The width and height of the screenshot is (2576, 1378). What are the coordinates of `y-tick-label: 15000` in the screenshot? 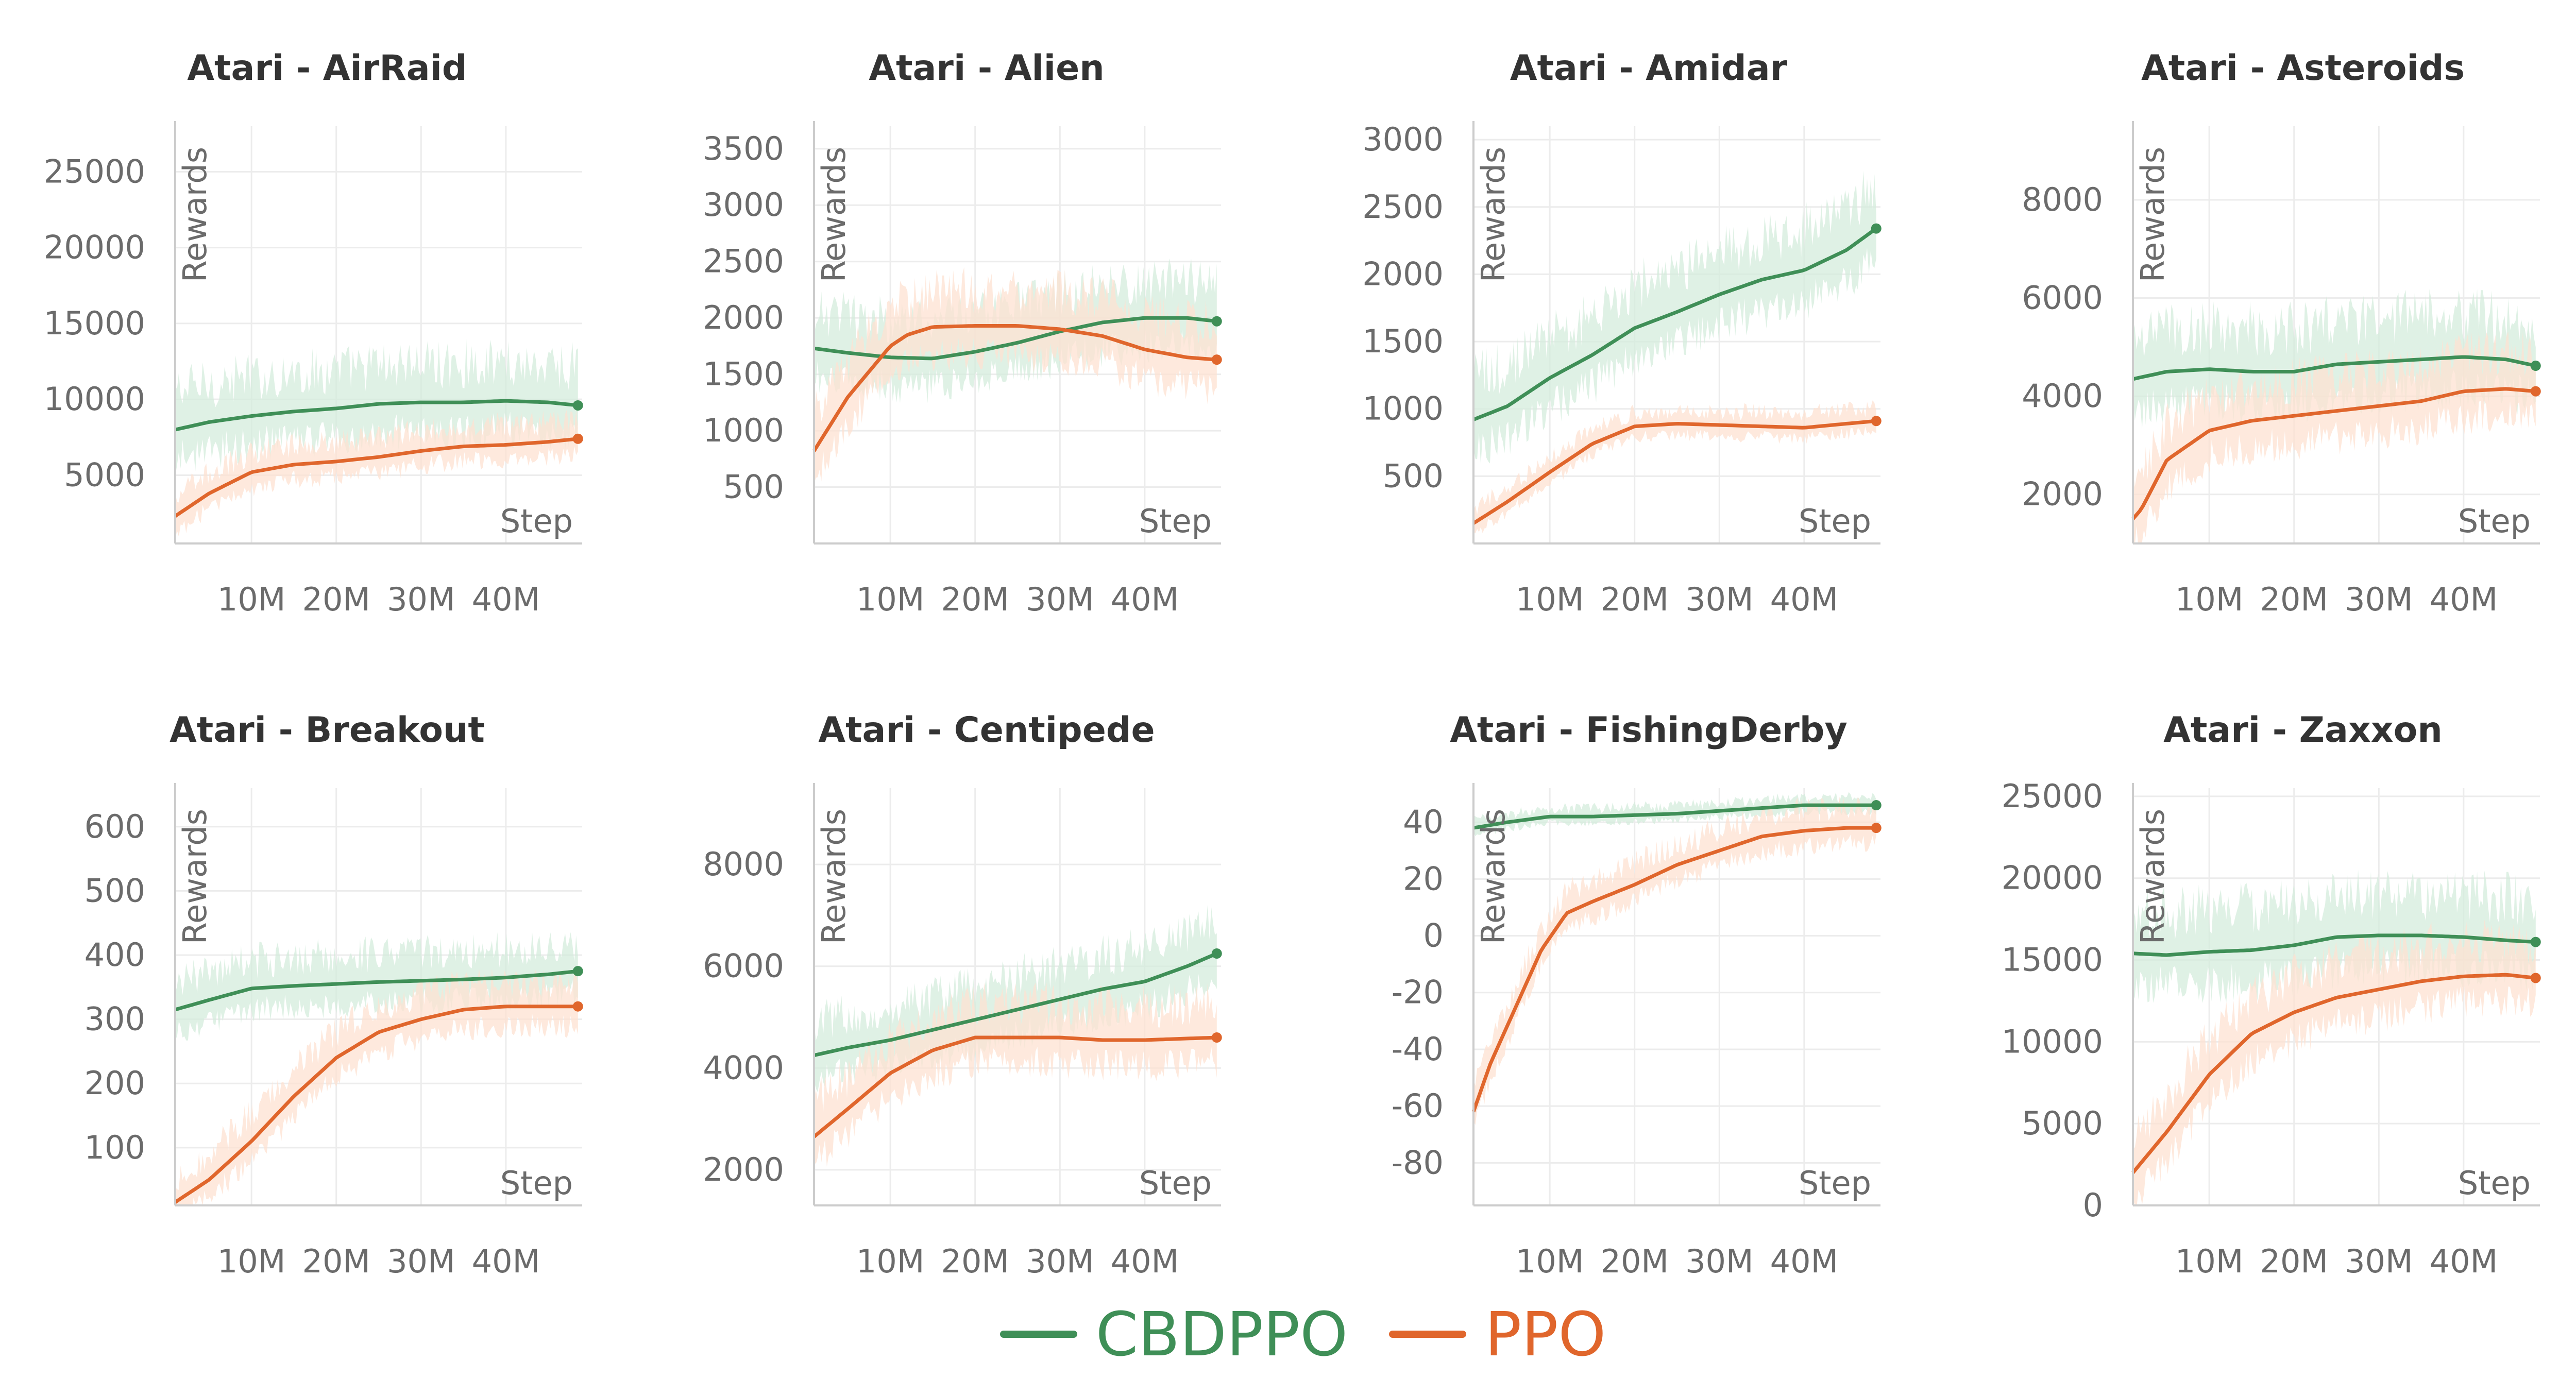 It's located at (95, 323).